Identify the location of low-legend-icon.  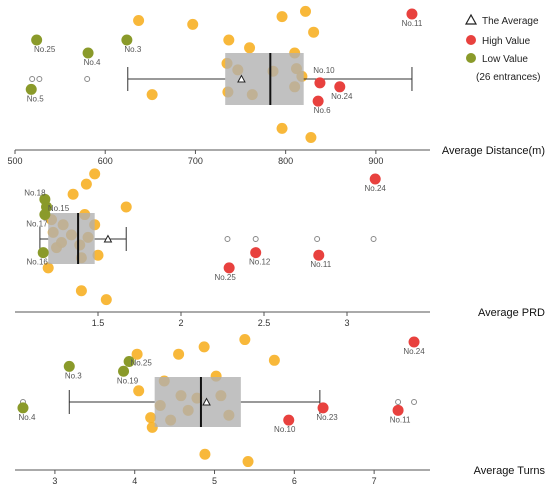
(471, 58).